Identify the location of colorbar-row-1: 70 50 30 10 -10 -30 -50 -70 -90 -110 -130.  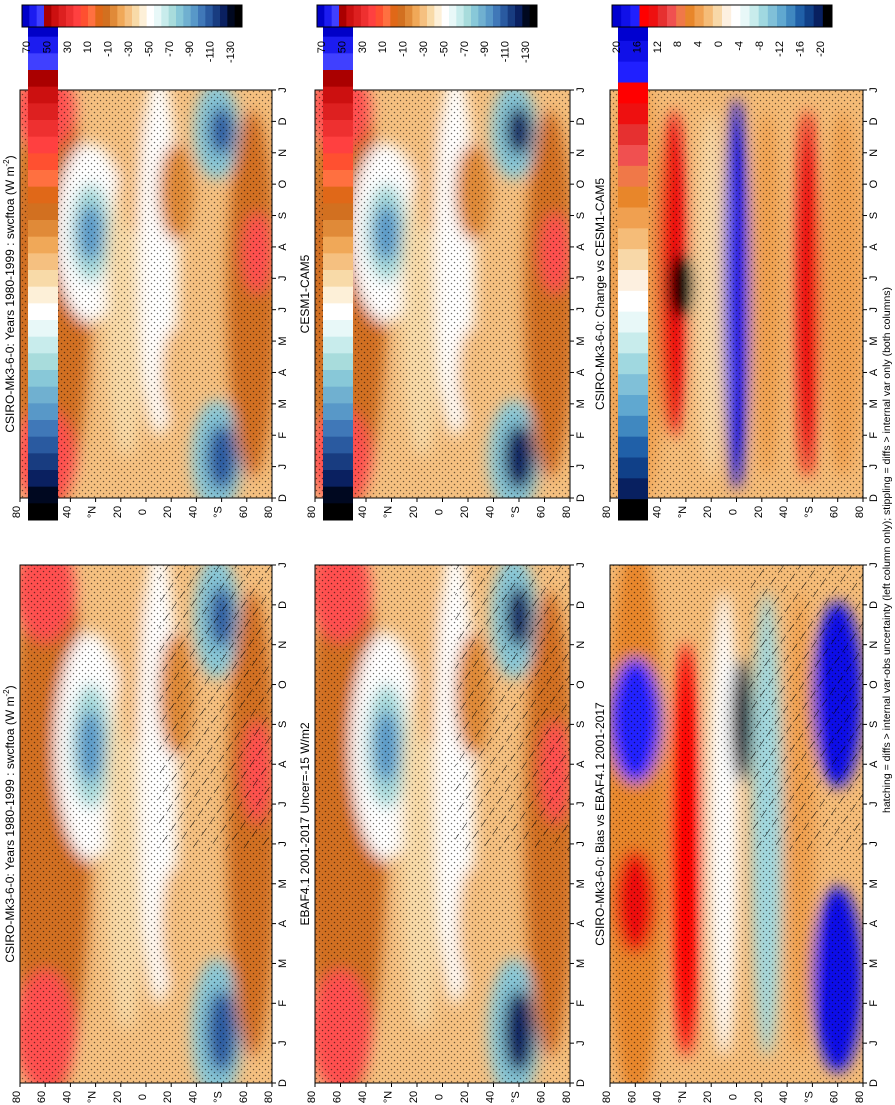
(427, 33).